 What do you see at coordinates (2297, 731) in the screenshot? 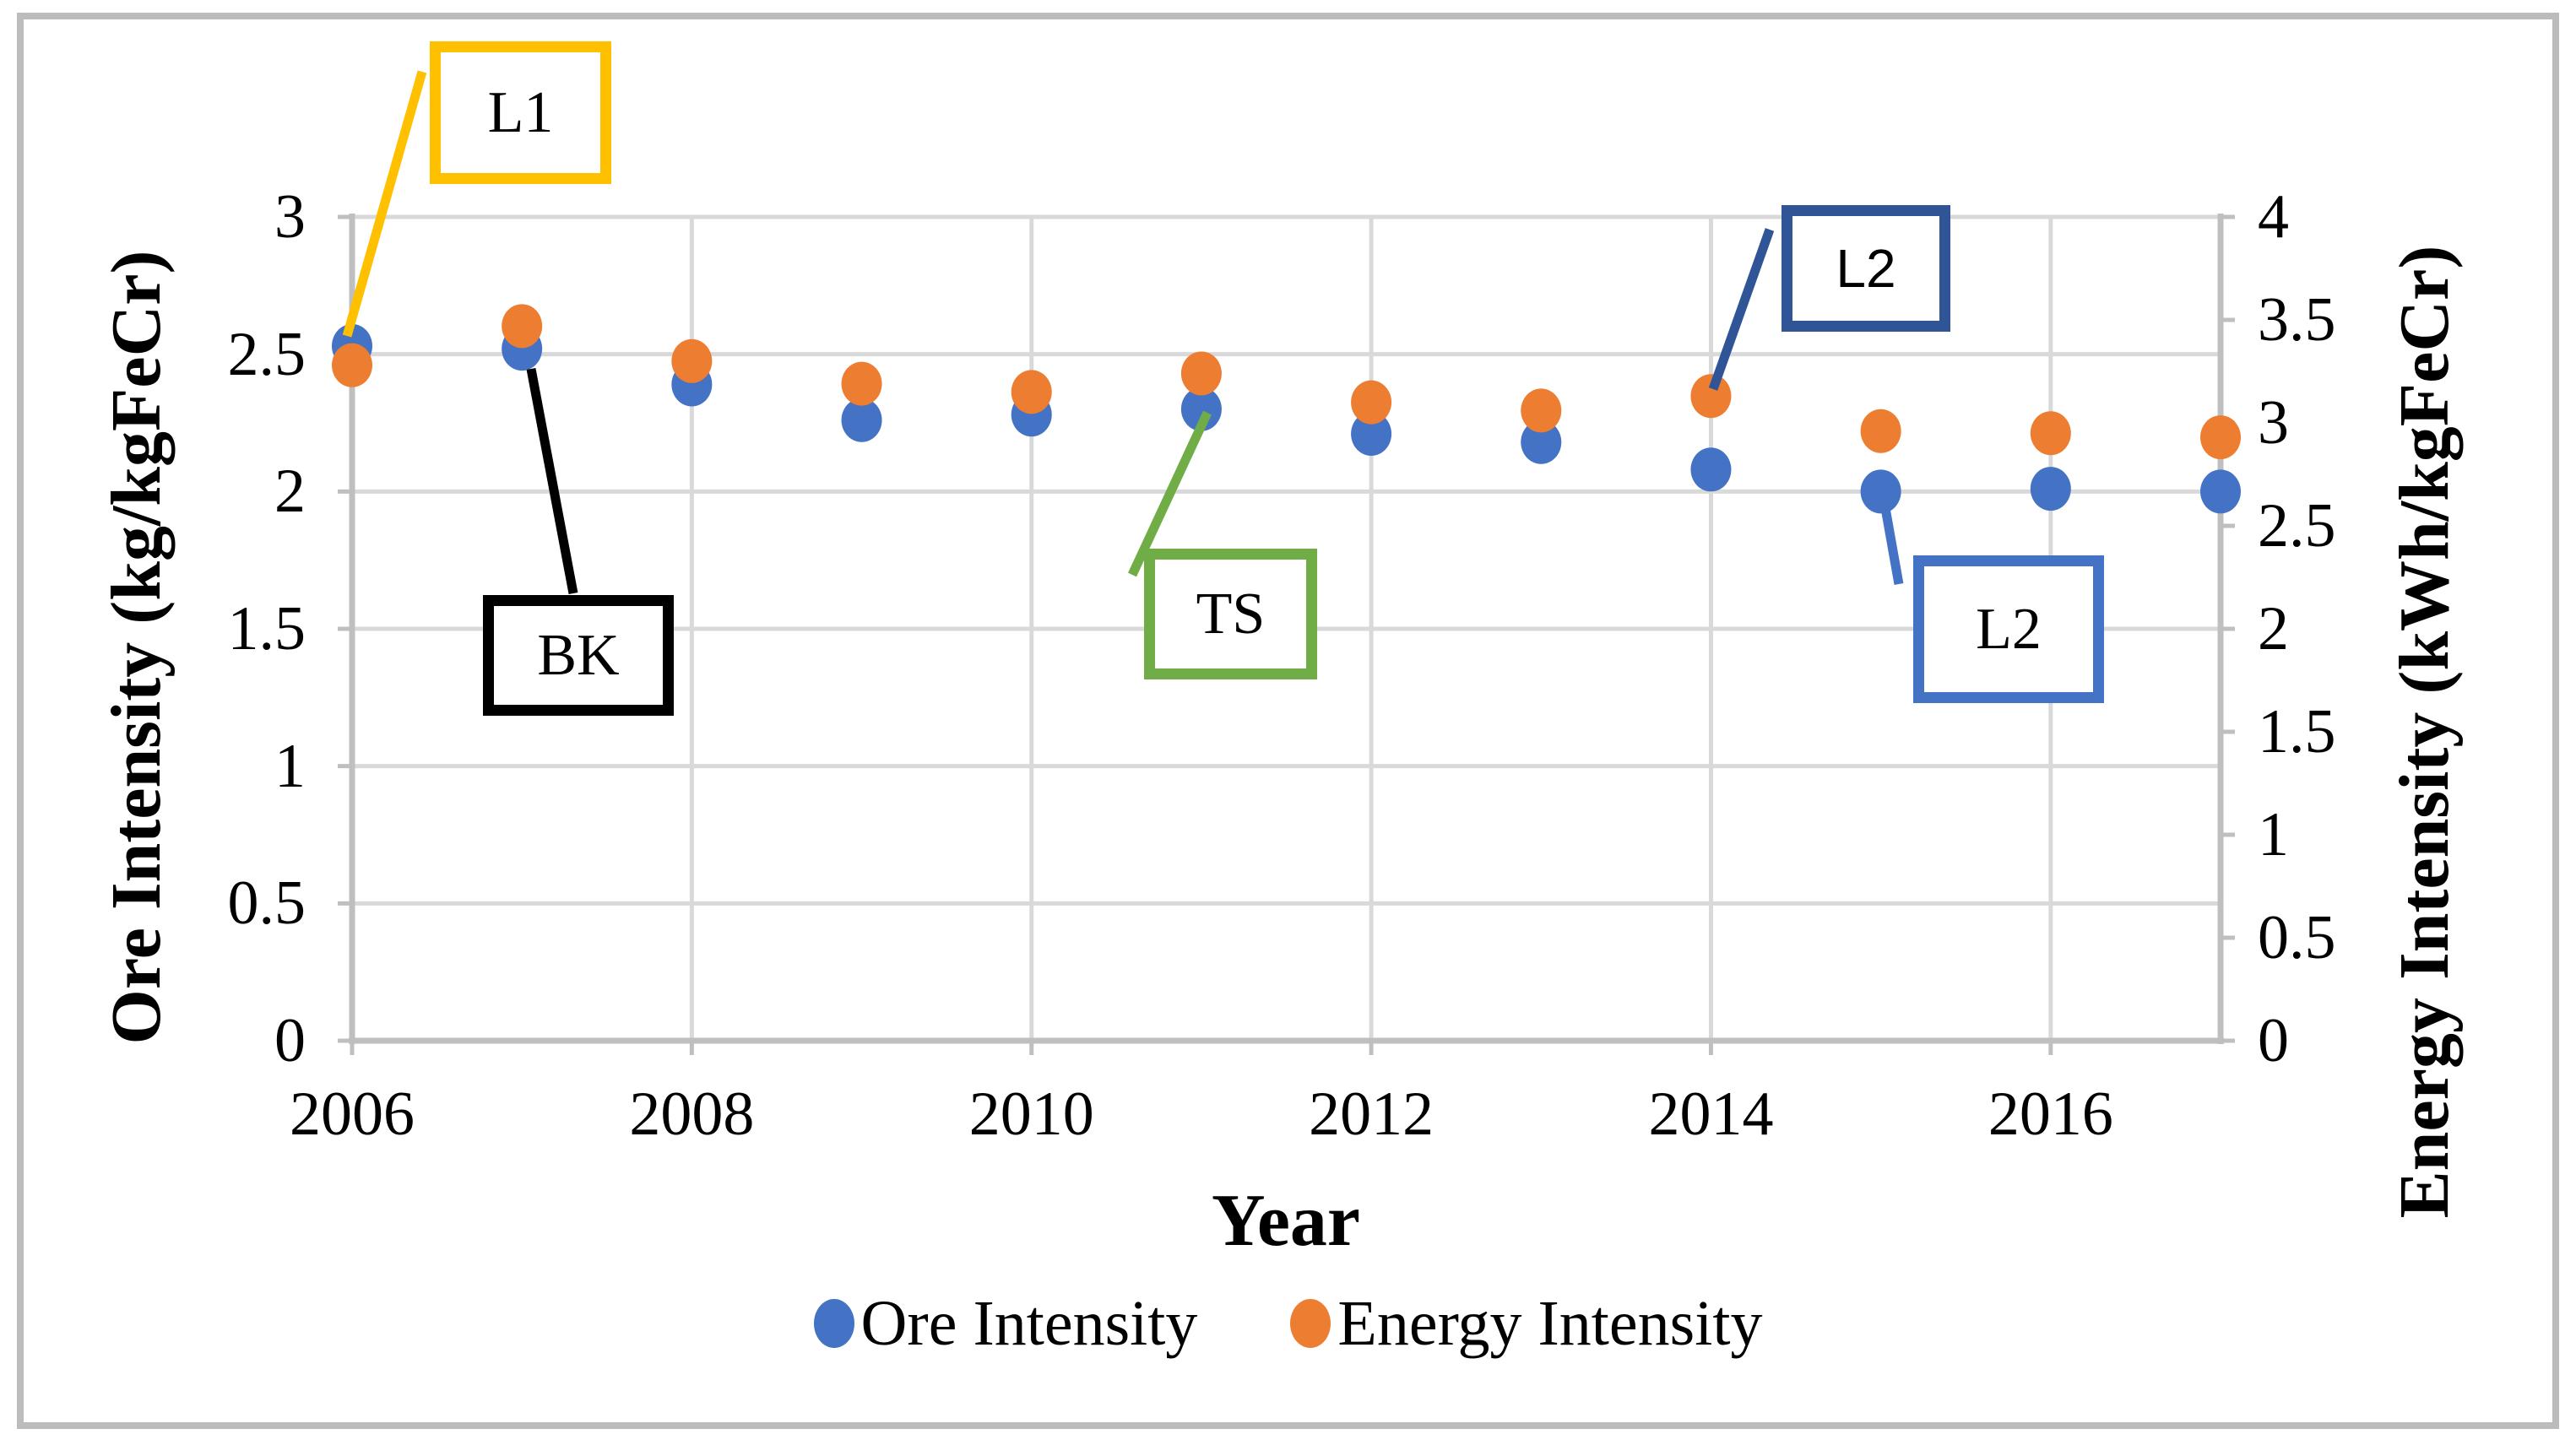
I see `right-y-tick-label: 1.5` at bounding box center [2297, 731].